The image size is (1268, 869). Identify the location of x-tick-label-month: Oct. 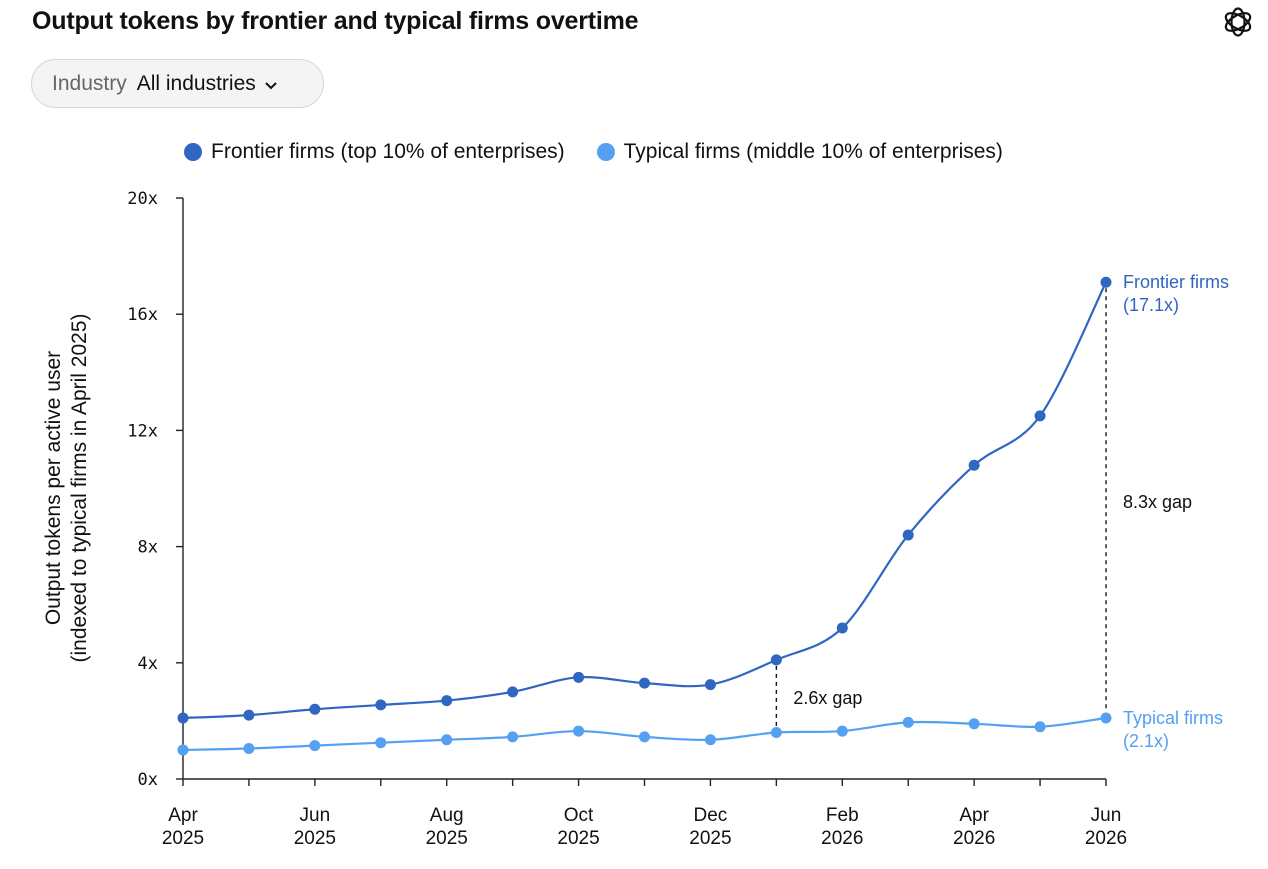
(579, 815).